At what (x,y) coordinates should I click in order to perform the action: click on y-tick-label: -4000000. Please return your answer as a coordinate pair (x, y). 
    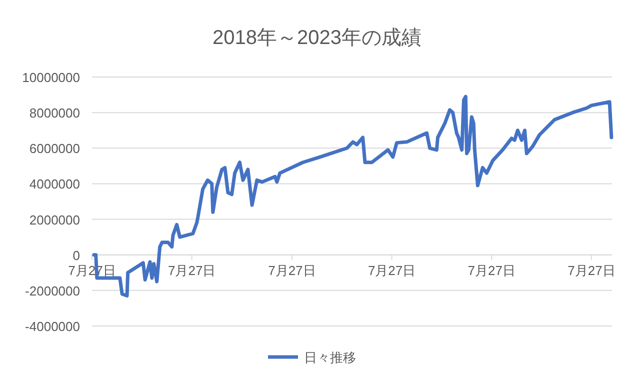
    Looking at the image, I should click on (52, 326).